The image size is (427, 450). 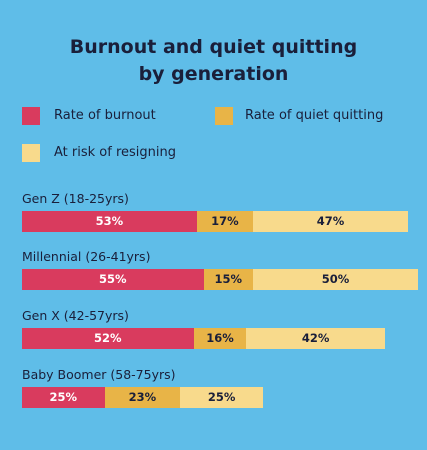 I want to click on bar-segment-millennial-burnout: 55%, so click(x=113, y=279).